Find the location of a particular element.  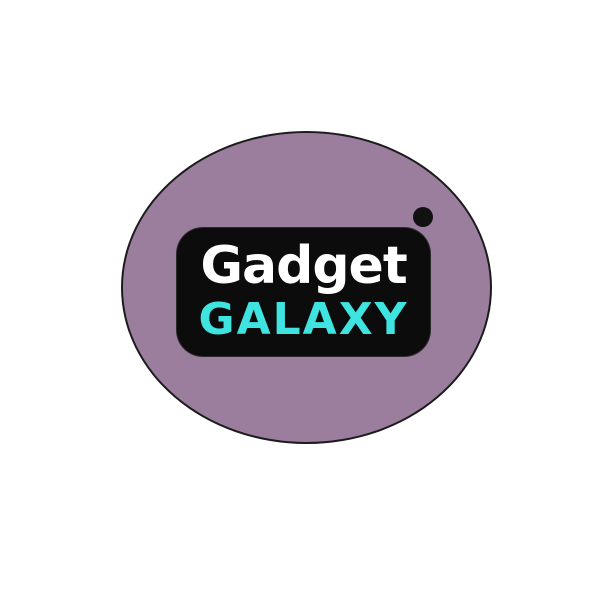

logo-text-plate is located at coordinates (303, 292).